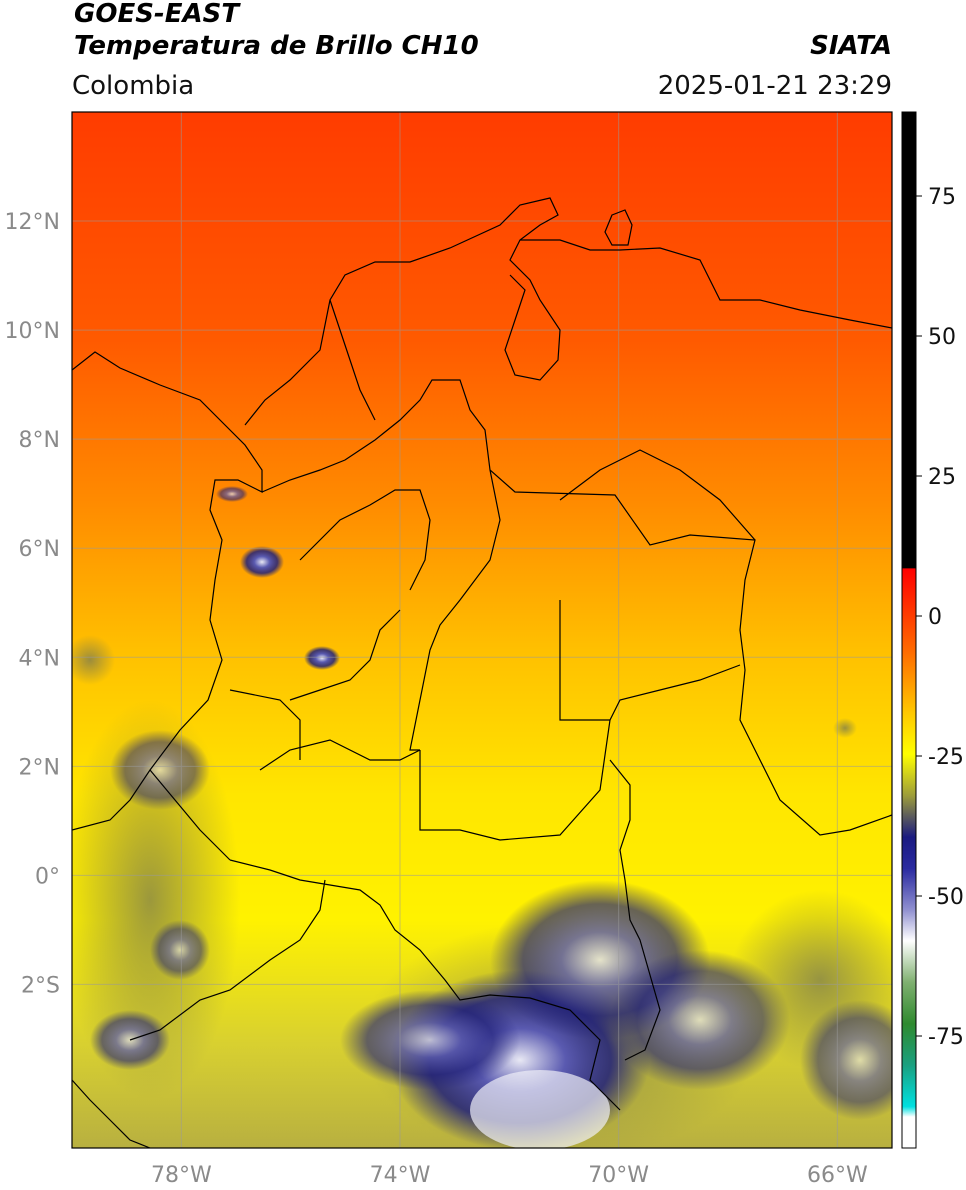  What do you see at coordinates (39, 767) in the screenshot?
I see `lat-tick-label: 2°N` at bounding box center [39, 767].